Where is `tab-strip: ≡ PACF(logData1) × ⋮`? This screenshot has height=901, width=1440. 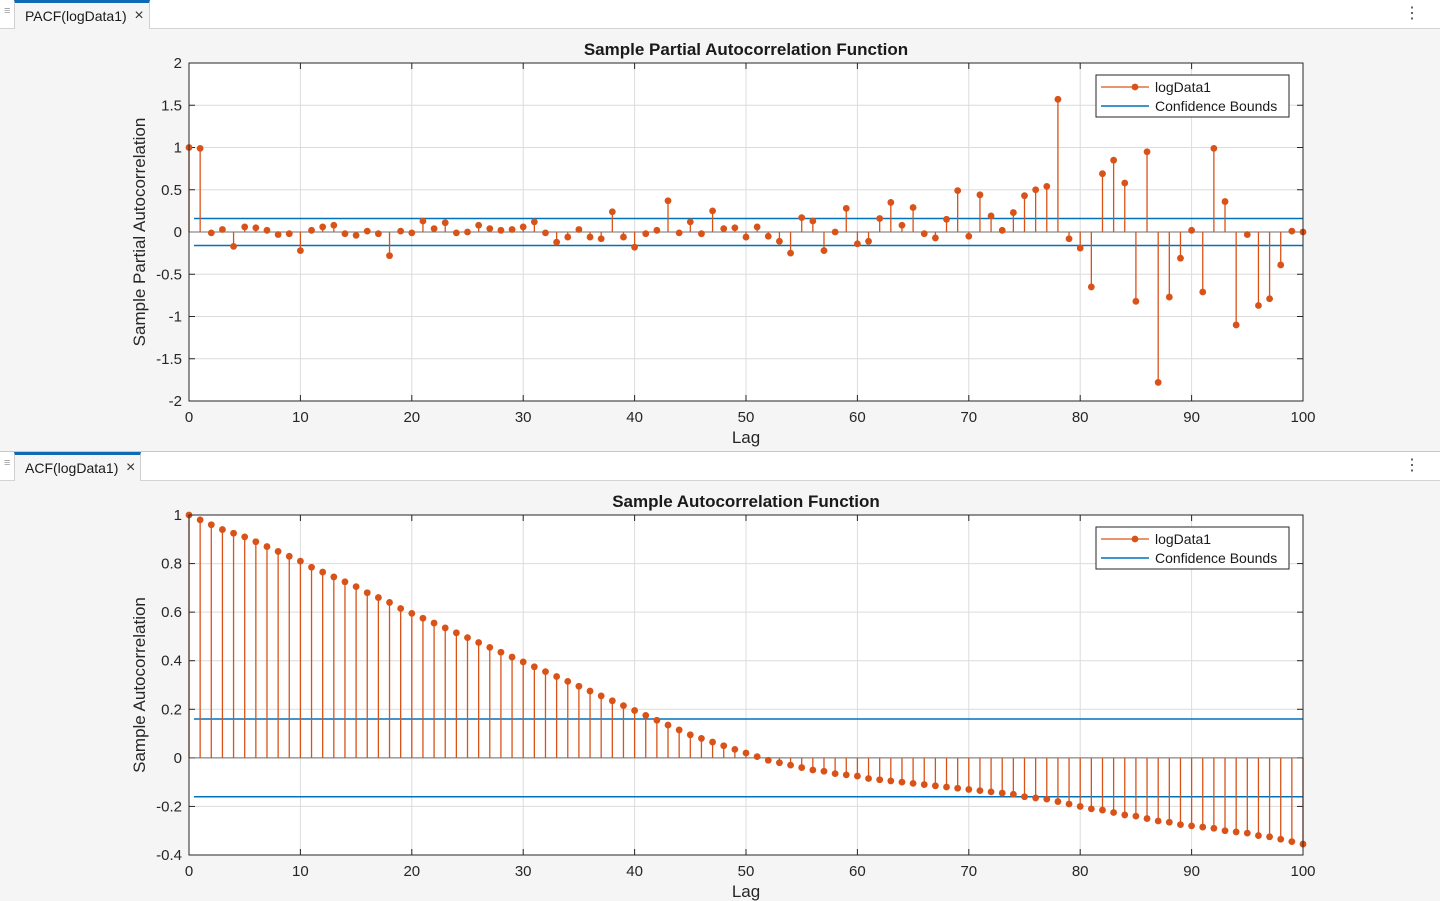 tab-strip: ≡ PACF(logData1) × ⋮ is located at coordinates (720, 14).